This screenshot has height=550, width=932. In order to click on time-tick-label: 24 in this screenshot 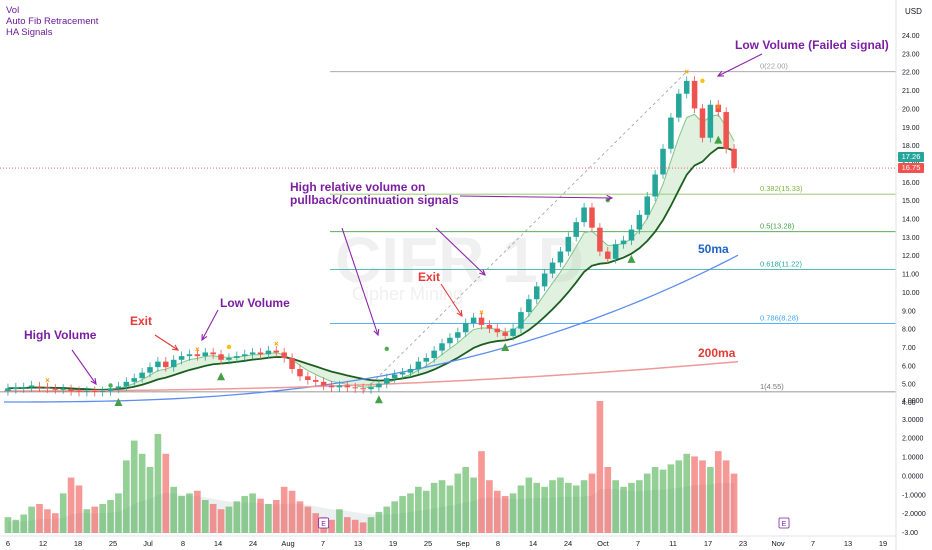, I will do `click(253, 543)`.